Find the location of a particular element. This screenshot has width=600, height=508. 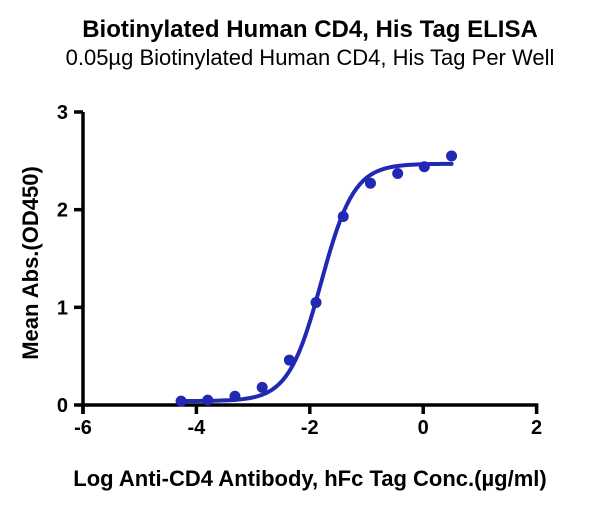

x-tick-label: 0 is located at coordinates (423, 428).